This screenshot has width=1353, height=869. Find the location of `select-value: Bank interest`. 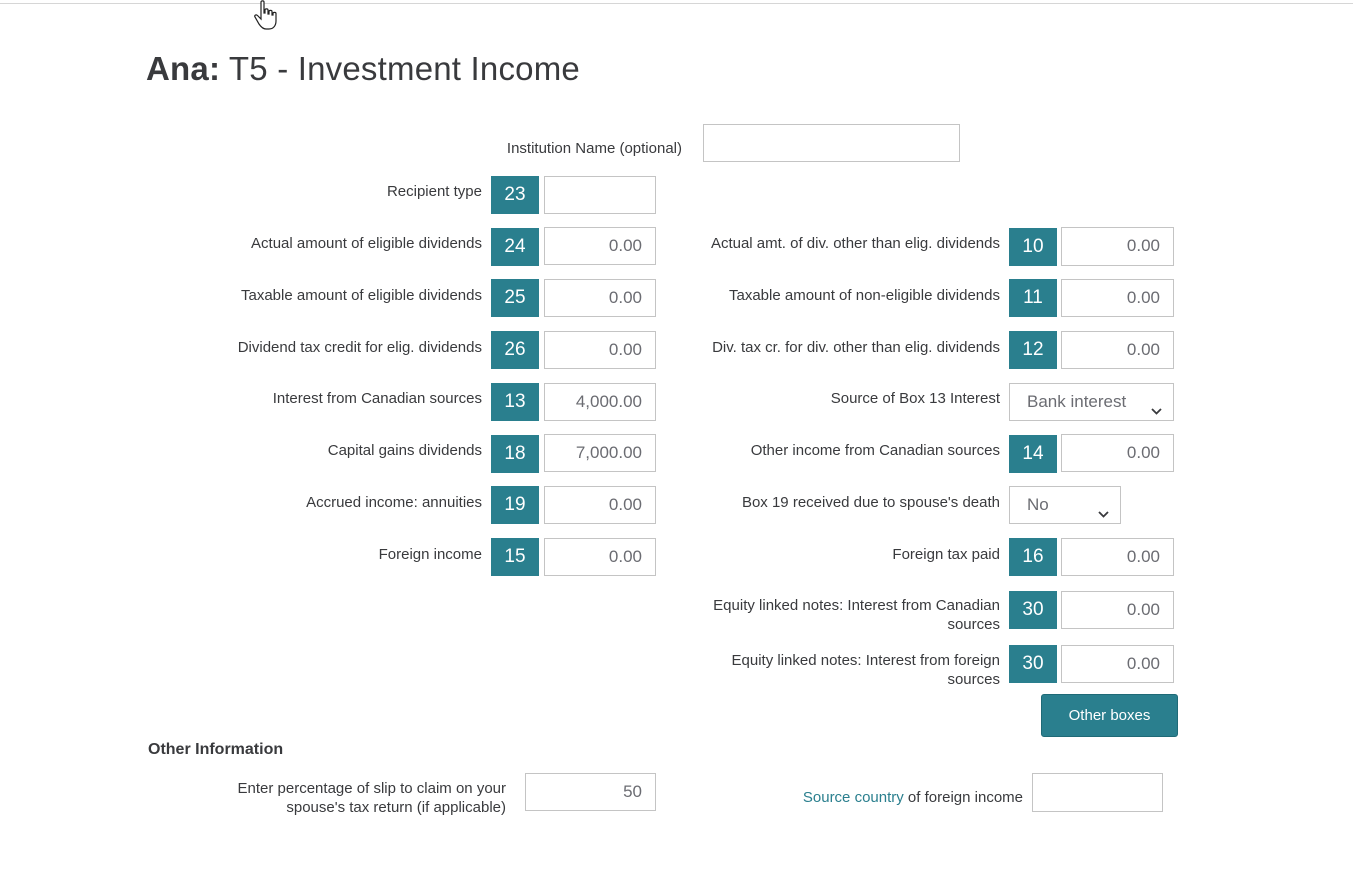

select-value: Bank interest is located at coordinates (1077, 401).